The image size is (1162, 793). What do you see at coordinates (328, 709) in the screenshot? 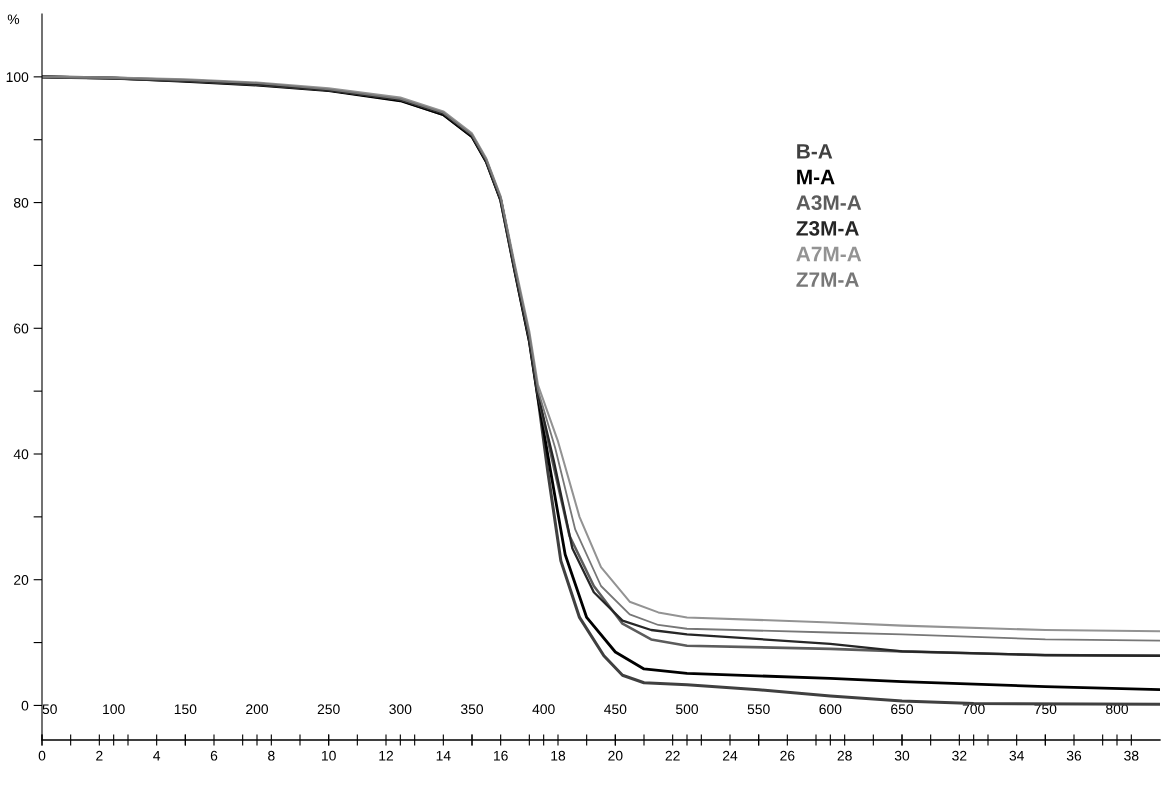
I see `x-tick-label: 250` at bounding box center [328, 709].